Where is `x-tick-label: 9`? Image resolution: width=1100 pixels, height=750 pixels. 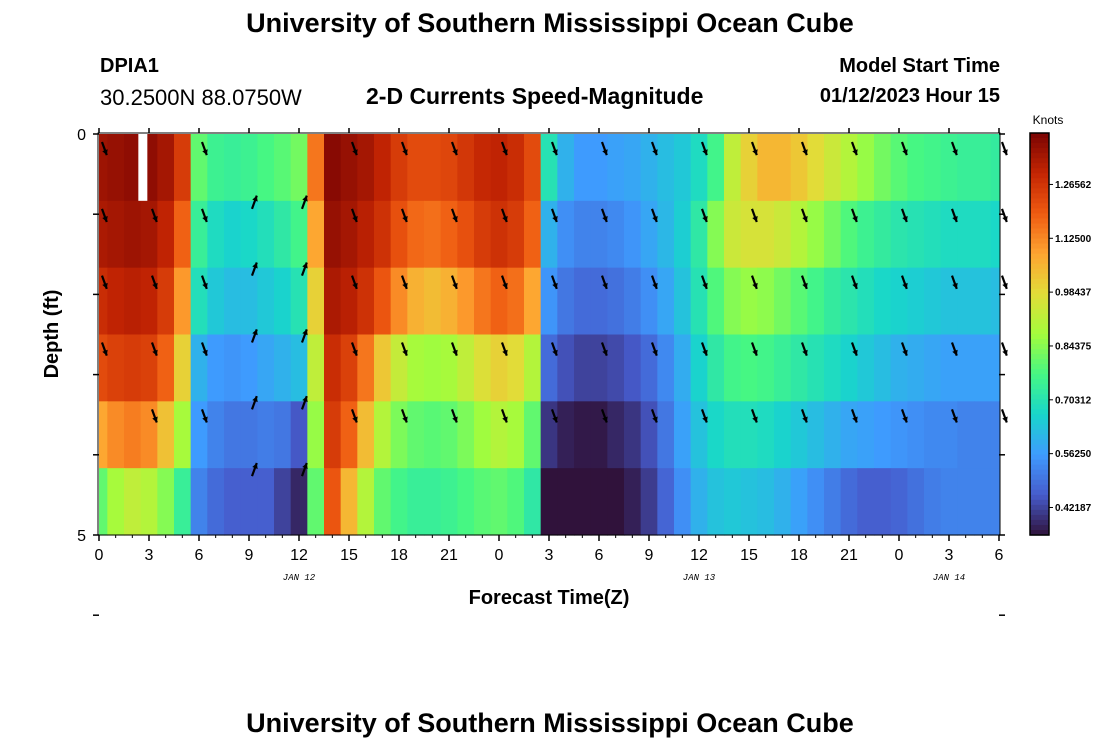
x-tick-label: 9 is located at coordinates (249, 555).